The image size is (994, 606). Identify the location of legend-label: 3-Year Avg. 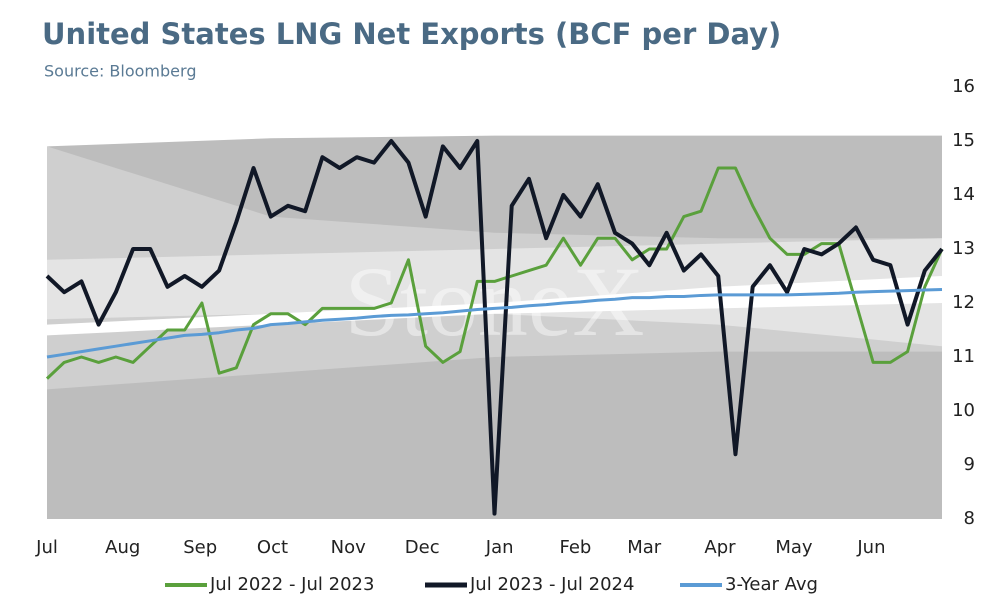
(771, 584).